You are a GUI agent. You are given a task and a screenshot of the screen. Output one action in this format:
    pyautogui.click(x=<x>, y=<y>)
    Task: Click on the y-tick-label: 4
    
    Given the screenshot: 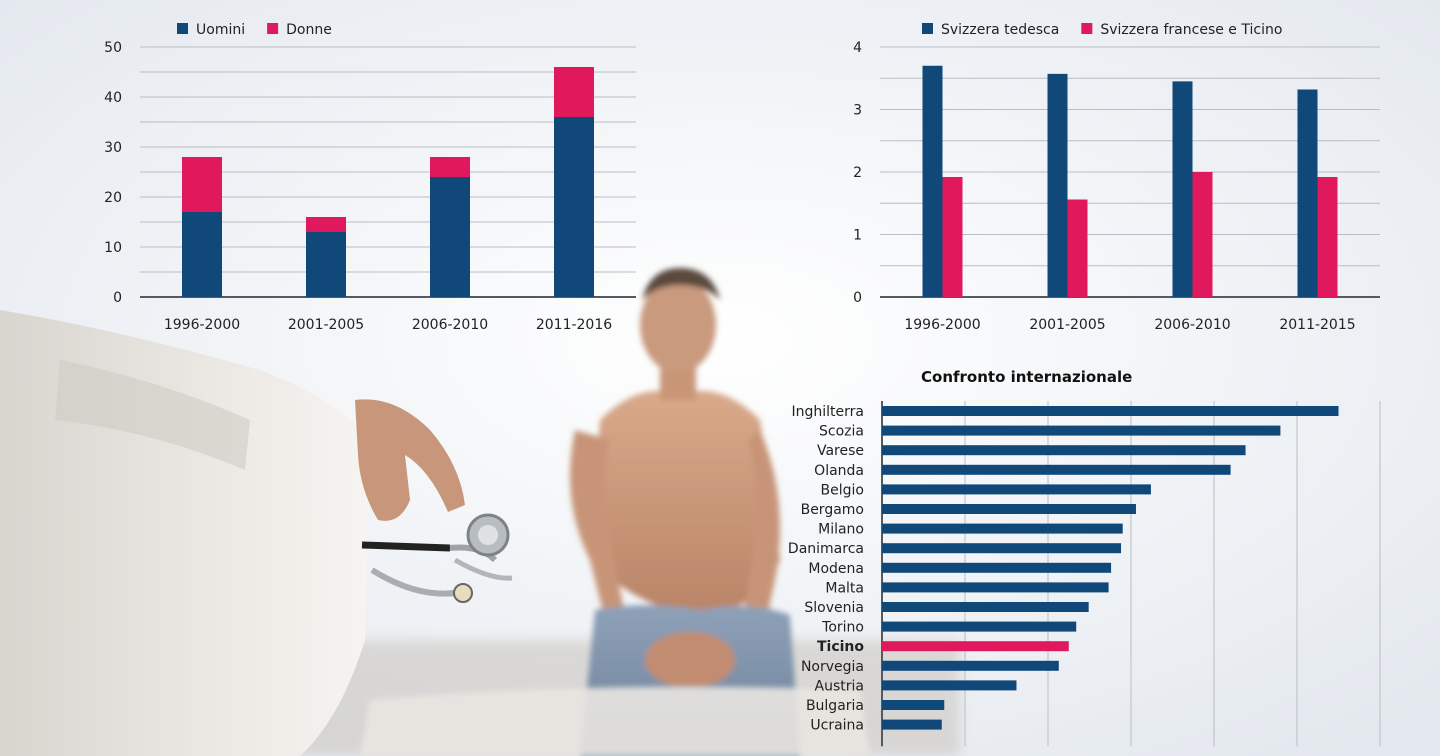 What is the action you would take?
    pyautogui.click(x=857, y=48)
    